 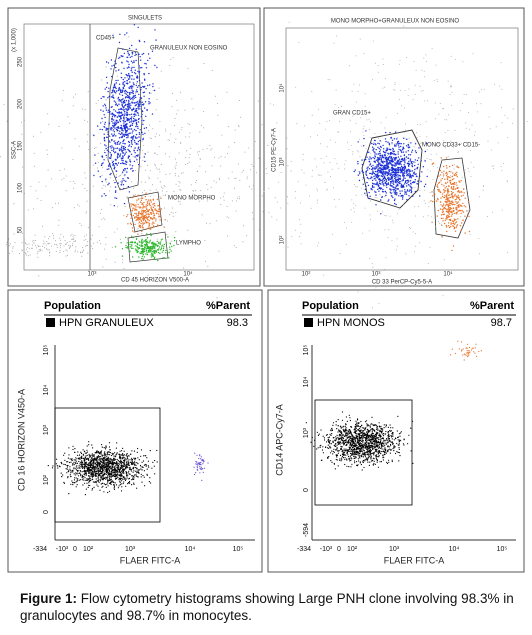 What do you see at coordinates (306, 275) in the screenshot?
I see `x-tick-label: 10²` at bounding box center [306, 275].